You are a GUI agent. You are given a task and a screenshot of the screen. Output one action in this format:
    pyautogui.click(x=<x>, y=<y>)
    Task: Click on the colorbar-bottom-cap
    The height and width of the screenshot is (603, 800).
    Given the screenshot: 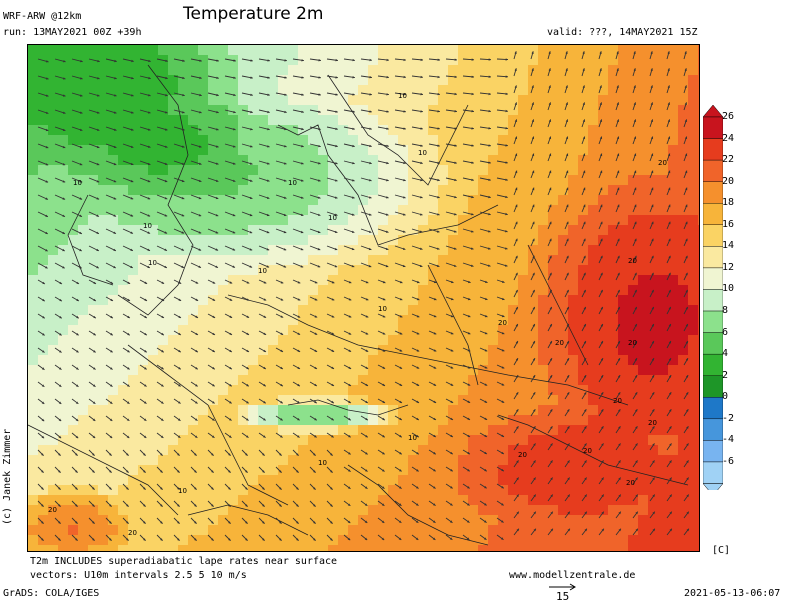 What is the action you would take?
    pyautogui.click(x=713, y=487)
    